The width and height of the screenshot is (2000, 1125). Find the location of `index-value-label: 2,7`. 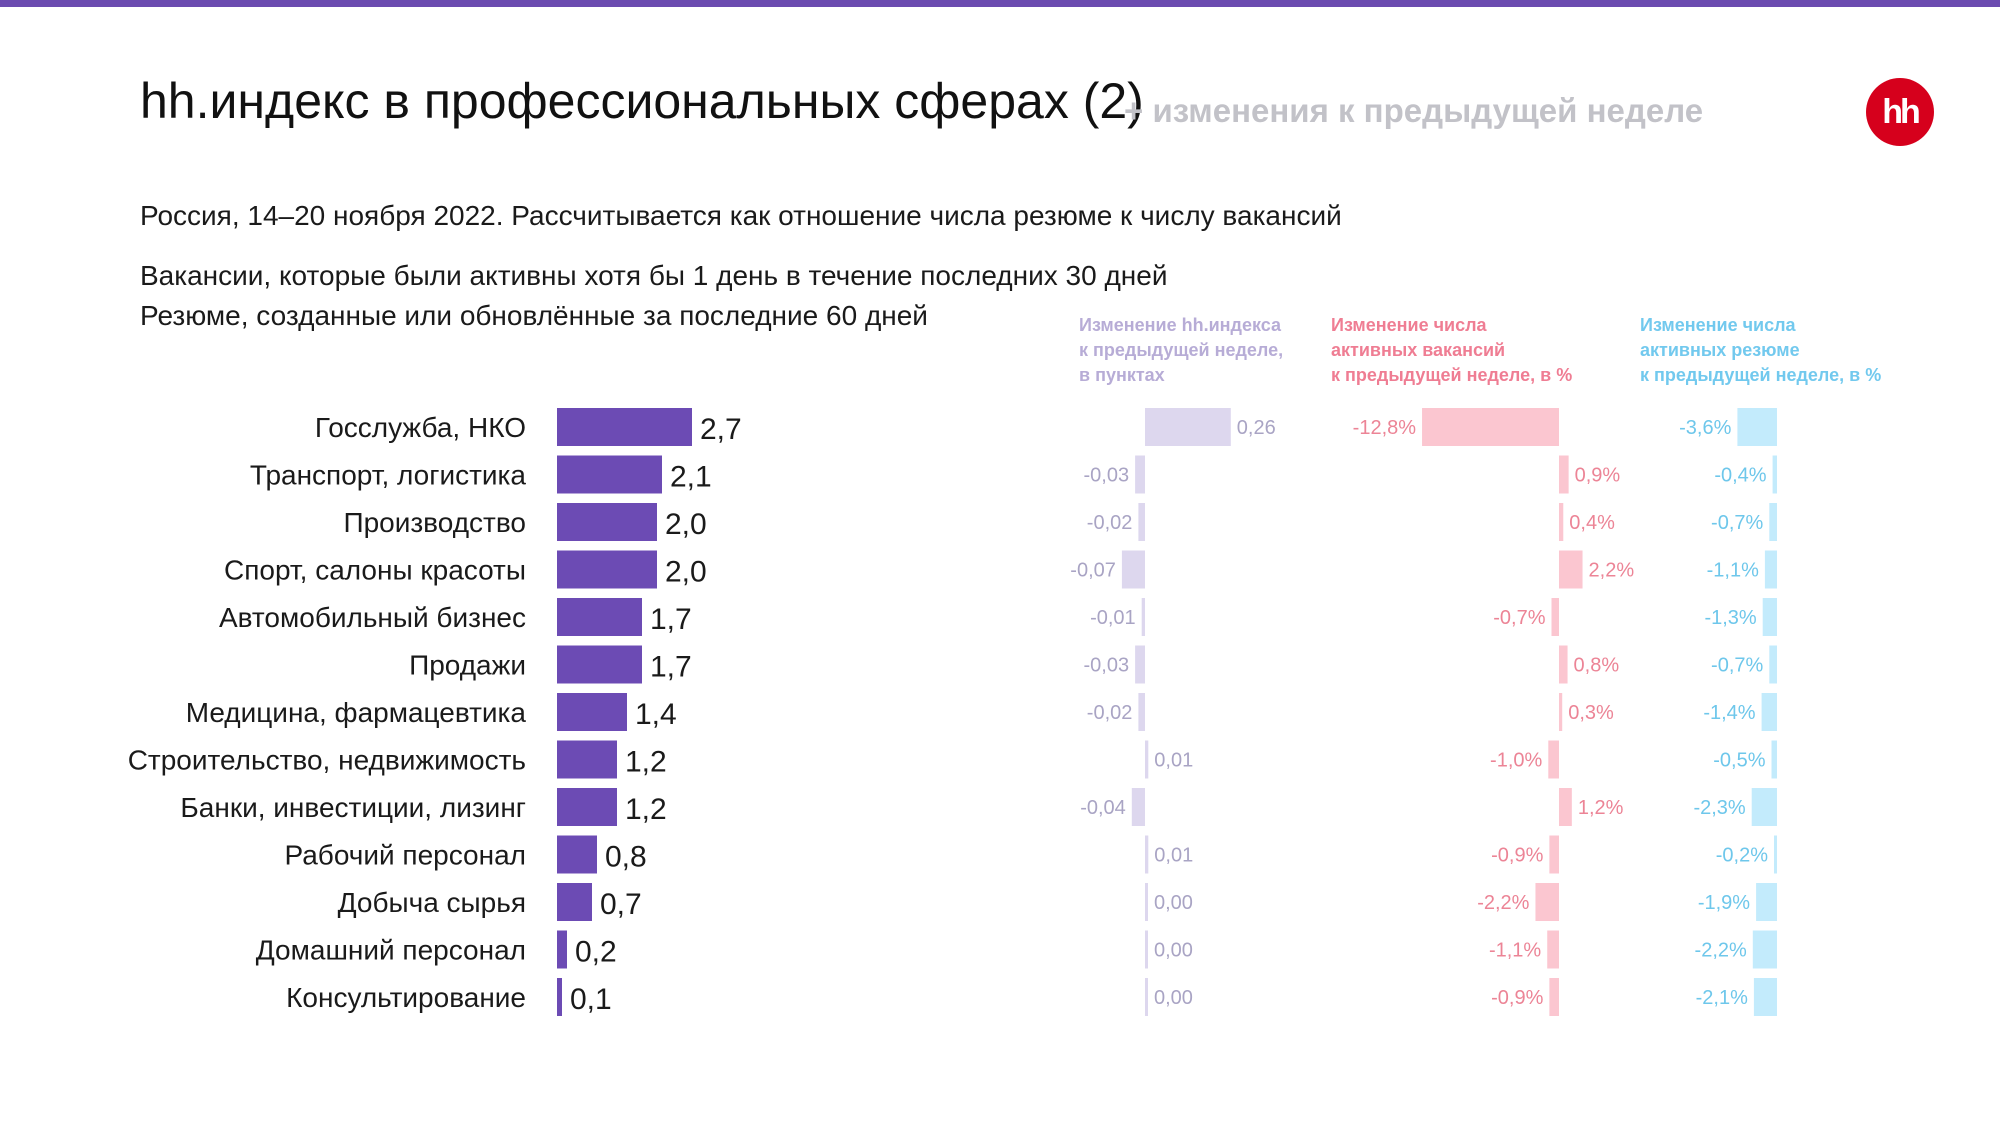

index-value-label: 2,7 is located at coordinates (721, 429).